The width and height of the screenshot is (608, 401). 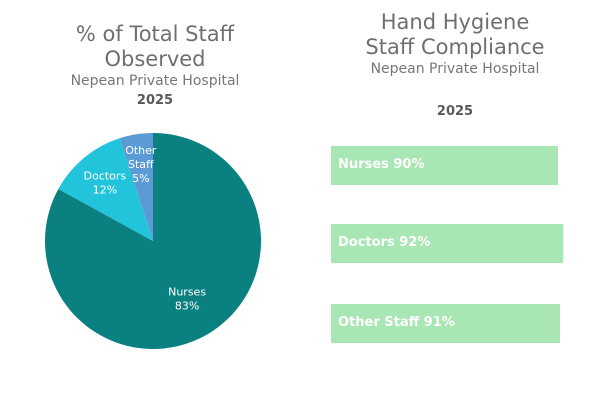 I want to click on pie-label-nurses: Nurses 83%, so click(x=187, y=299).